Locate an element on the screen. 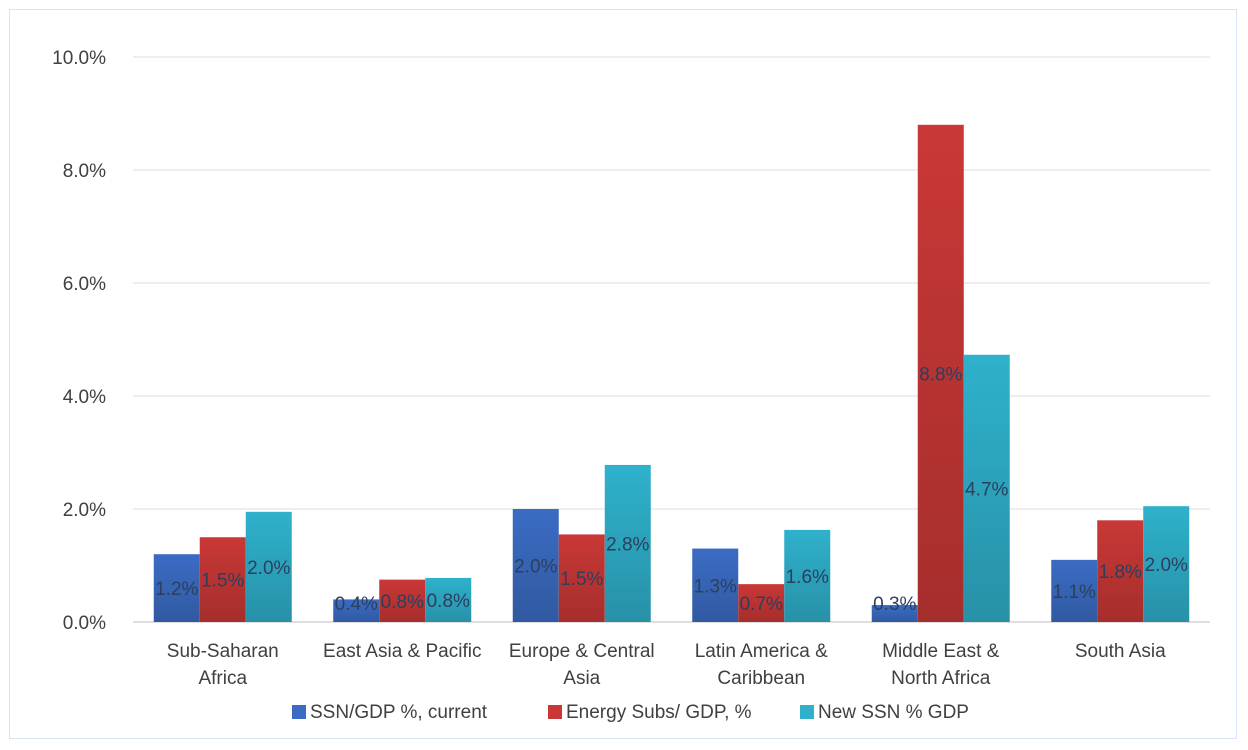  x-category-label: Latin America & is located at coordinates (761, 651).